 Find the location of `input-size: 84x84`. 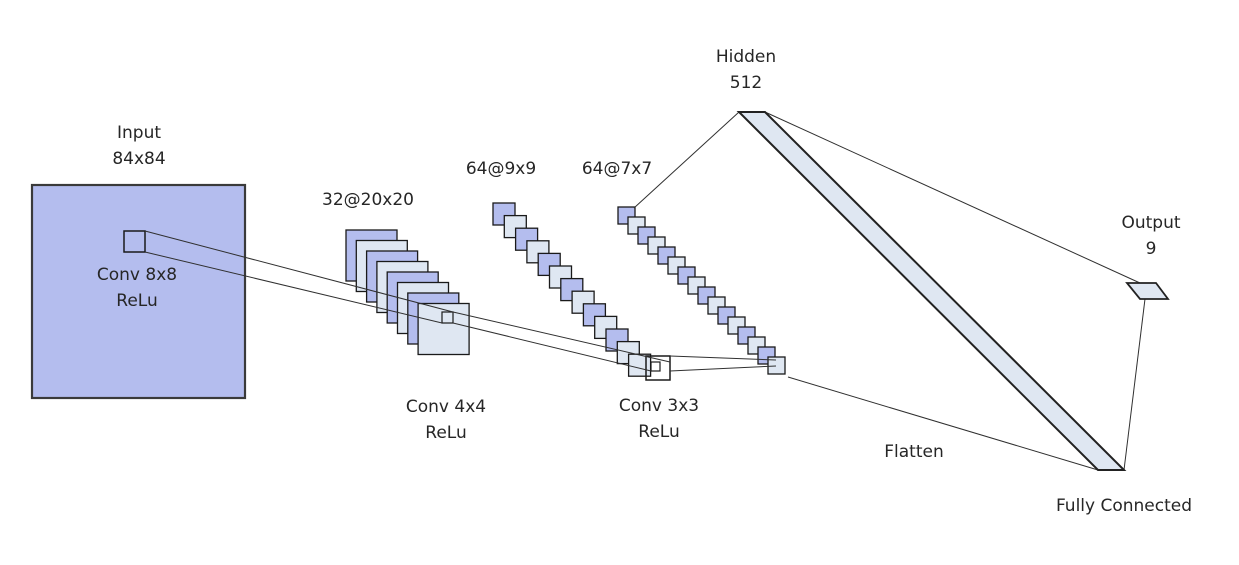

input-size: 84x84 is located at coordinates (138, 159).